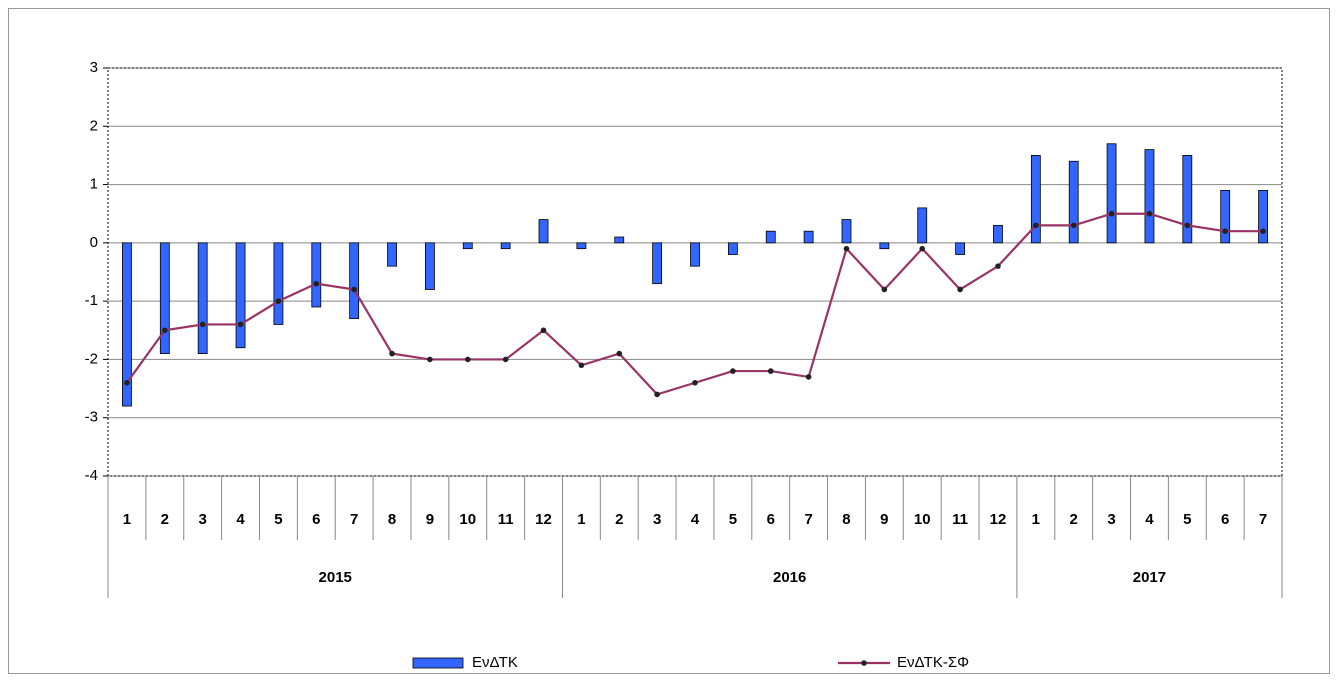 The image size is (1338, 682). I want to click on y-tick-label: -3, so click(91, 417).